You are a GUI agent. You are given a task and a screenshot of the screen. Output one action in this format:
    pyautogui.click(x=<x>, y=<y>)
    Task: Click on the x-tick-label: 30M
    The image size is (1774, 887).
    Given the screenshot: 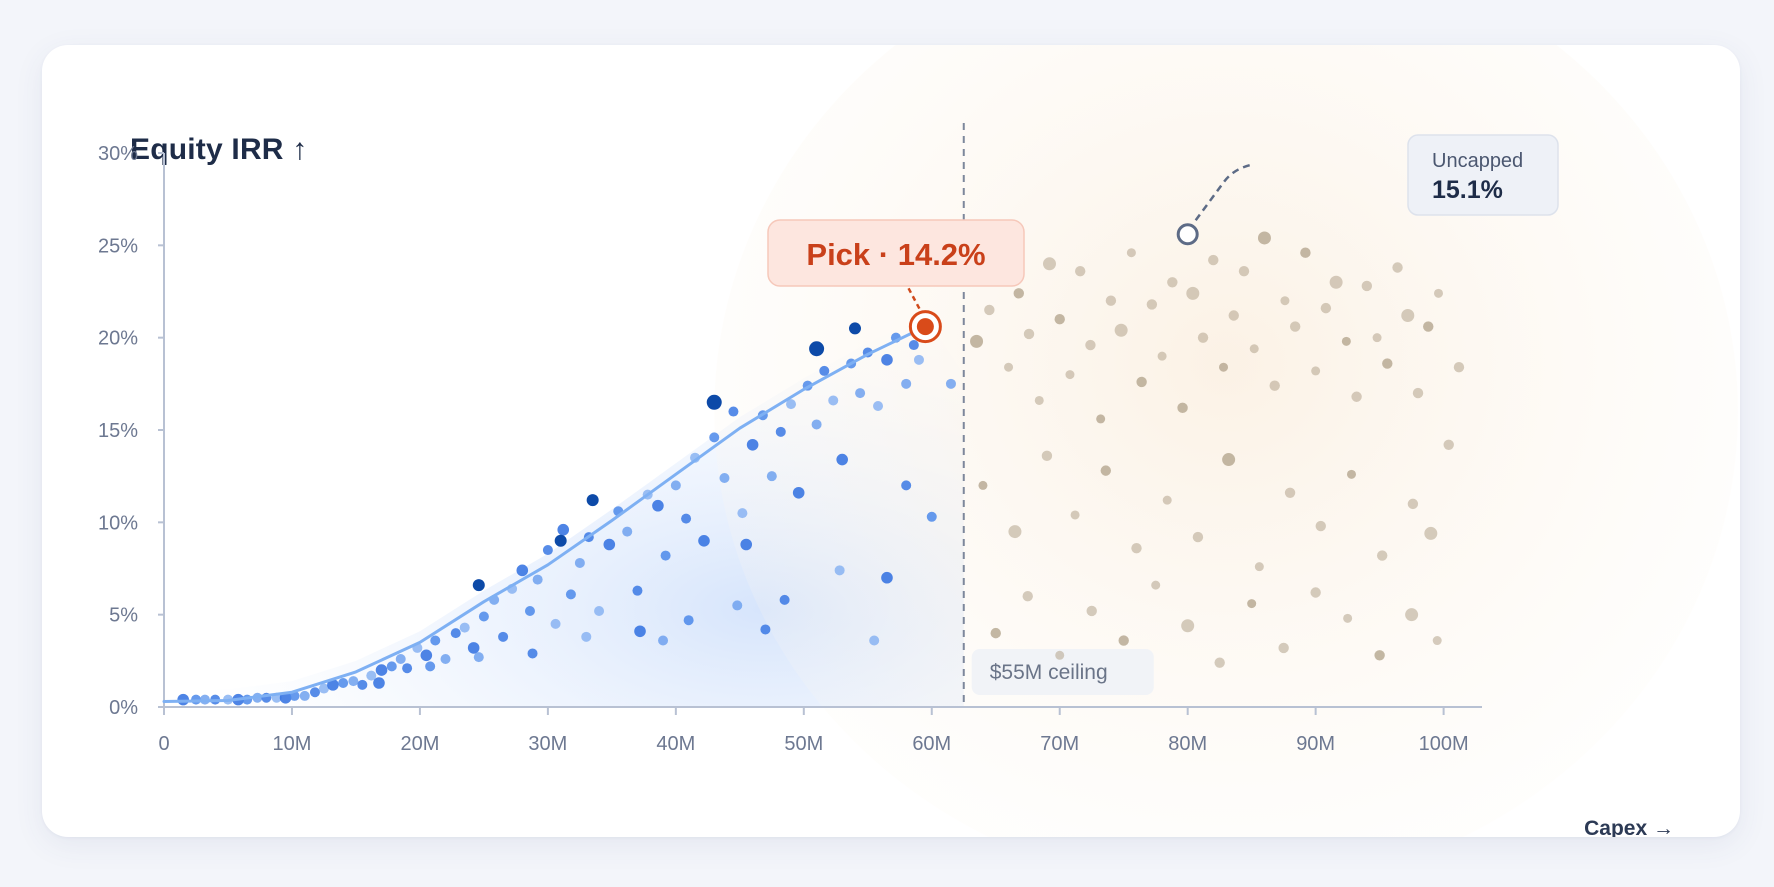 What is the action you would take?
    pyautogui.click(x=547, y=744)
    